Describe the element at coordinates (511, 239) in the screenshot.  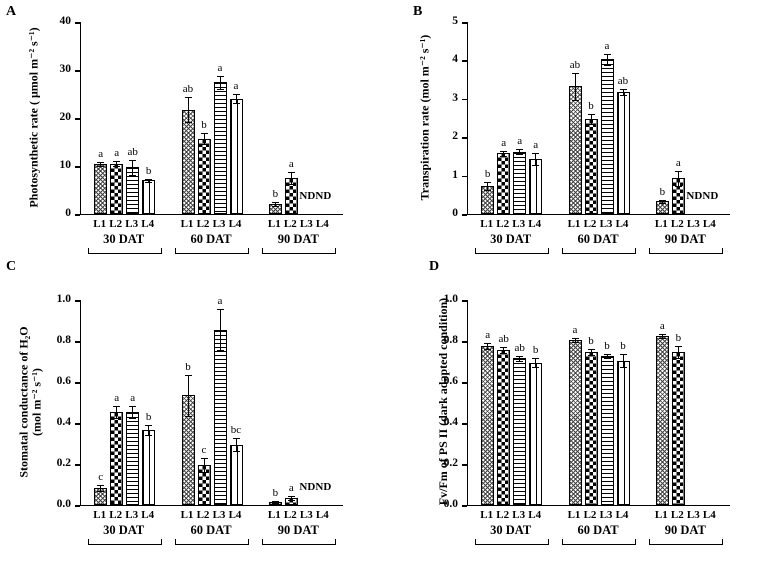
I see `group-label: 30 DAT` at that location.